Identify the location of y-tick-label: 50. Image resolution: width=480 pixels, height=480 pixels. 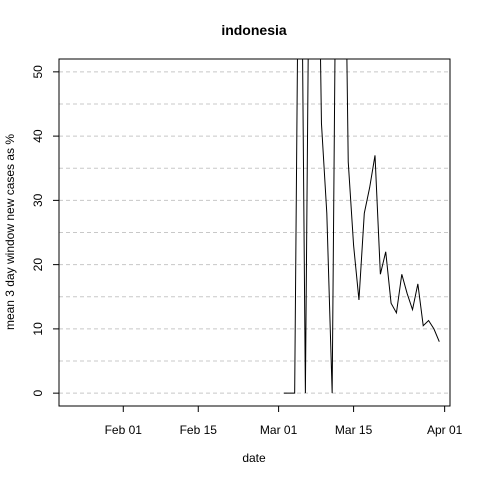
(38, 72).